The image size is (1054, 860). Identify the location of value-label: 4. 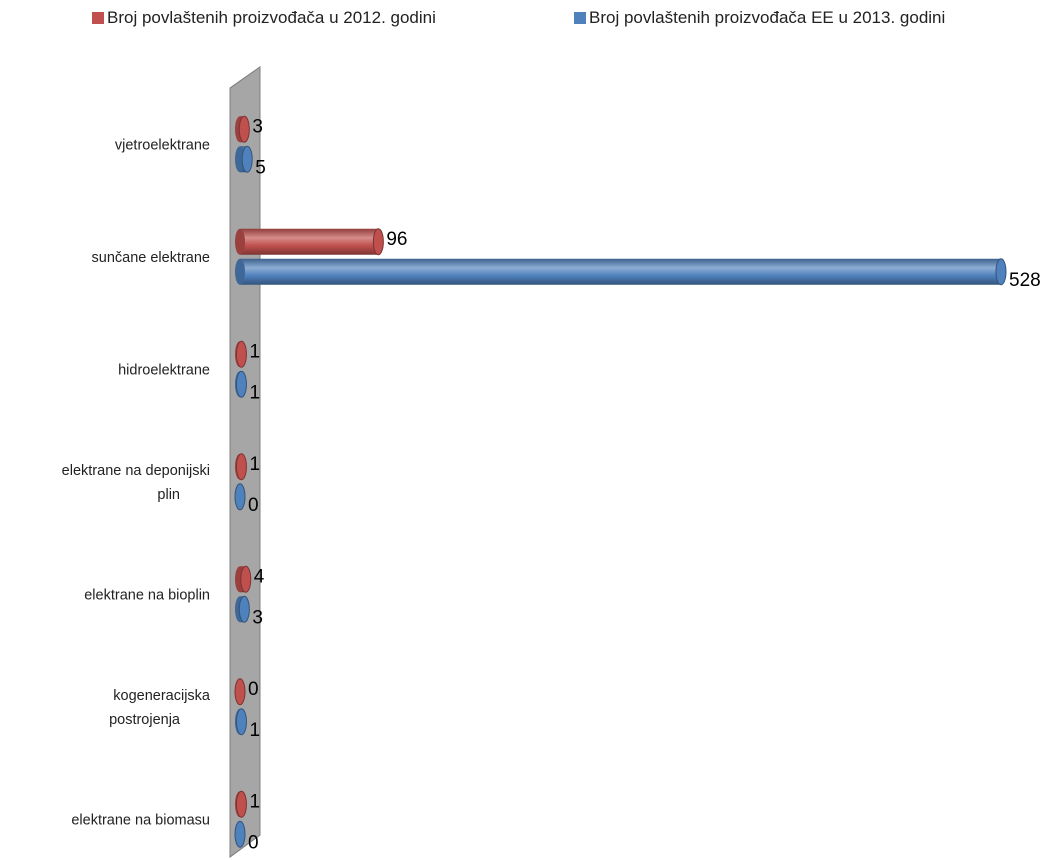
(259, 576).